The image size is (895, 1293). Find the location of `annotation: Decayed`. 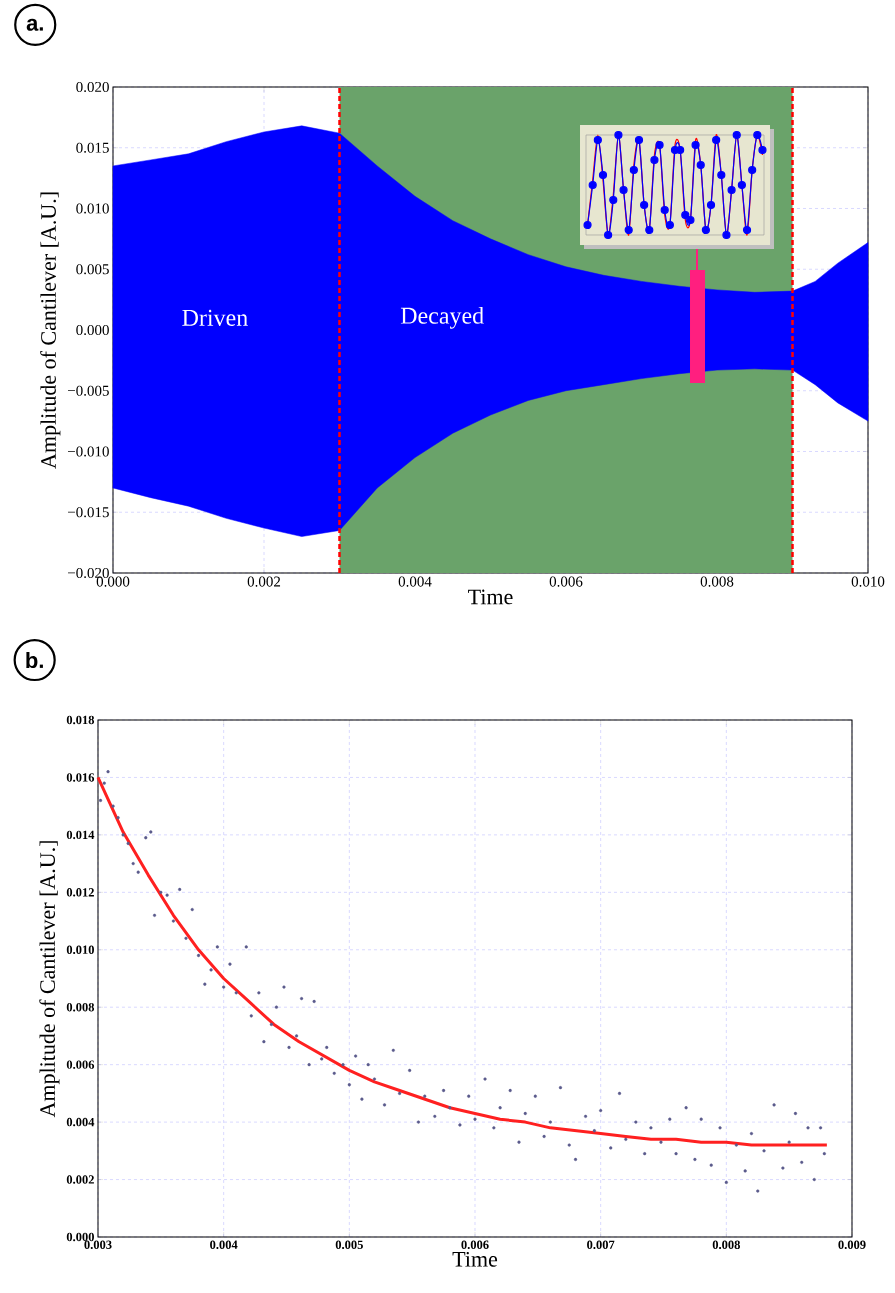

annotation: Decayed is located at coordinates (442, 317).